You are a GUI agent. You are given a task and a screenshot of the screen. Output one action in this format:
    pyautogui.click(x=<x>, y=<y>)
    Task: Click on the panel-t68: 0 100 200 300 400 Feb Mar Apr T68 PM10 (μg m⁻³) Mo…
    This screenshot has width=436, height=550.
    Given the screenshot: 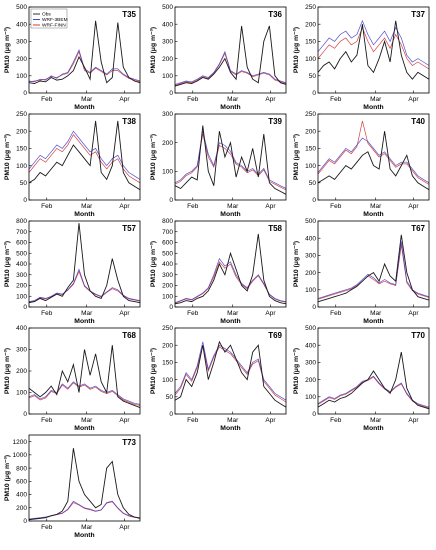 What is the action you would take?
    pyautogui.click(x=72, y=378)
    